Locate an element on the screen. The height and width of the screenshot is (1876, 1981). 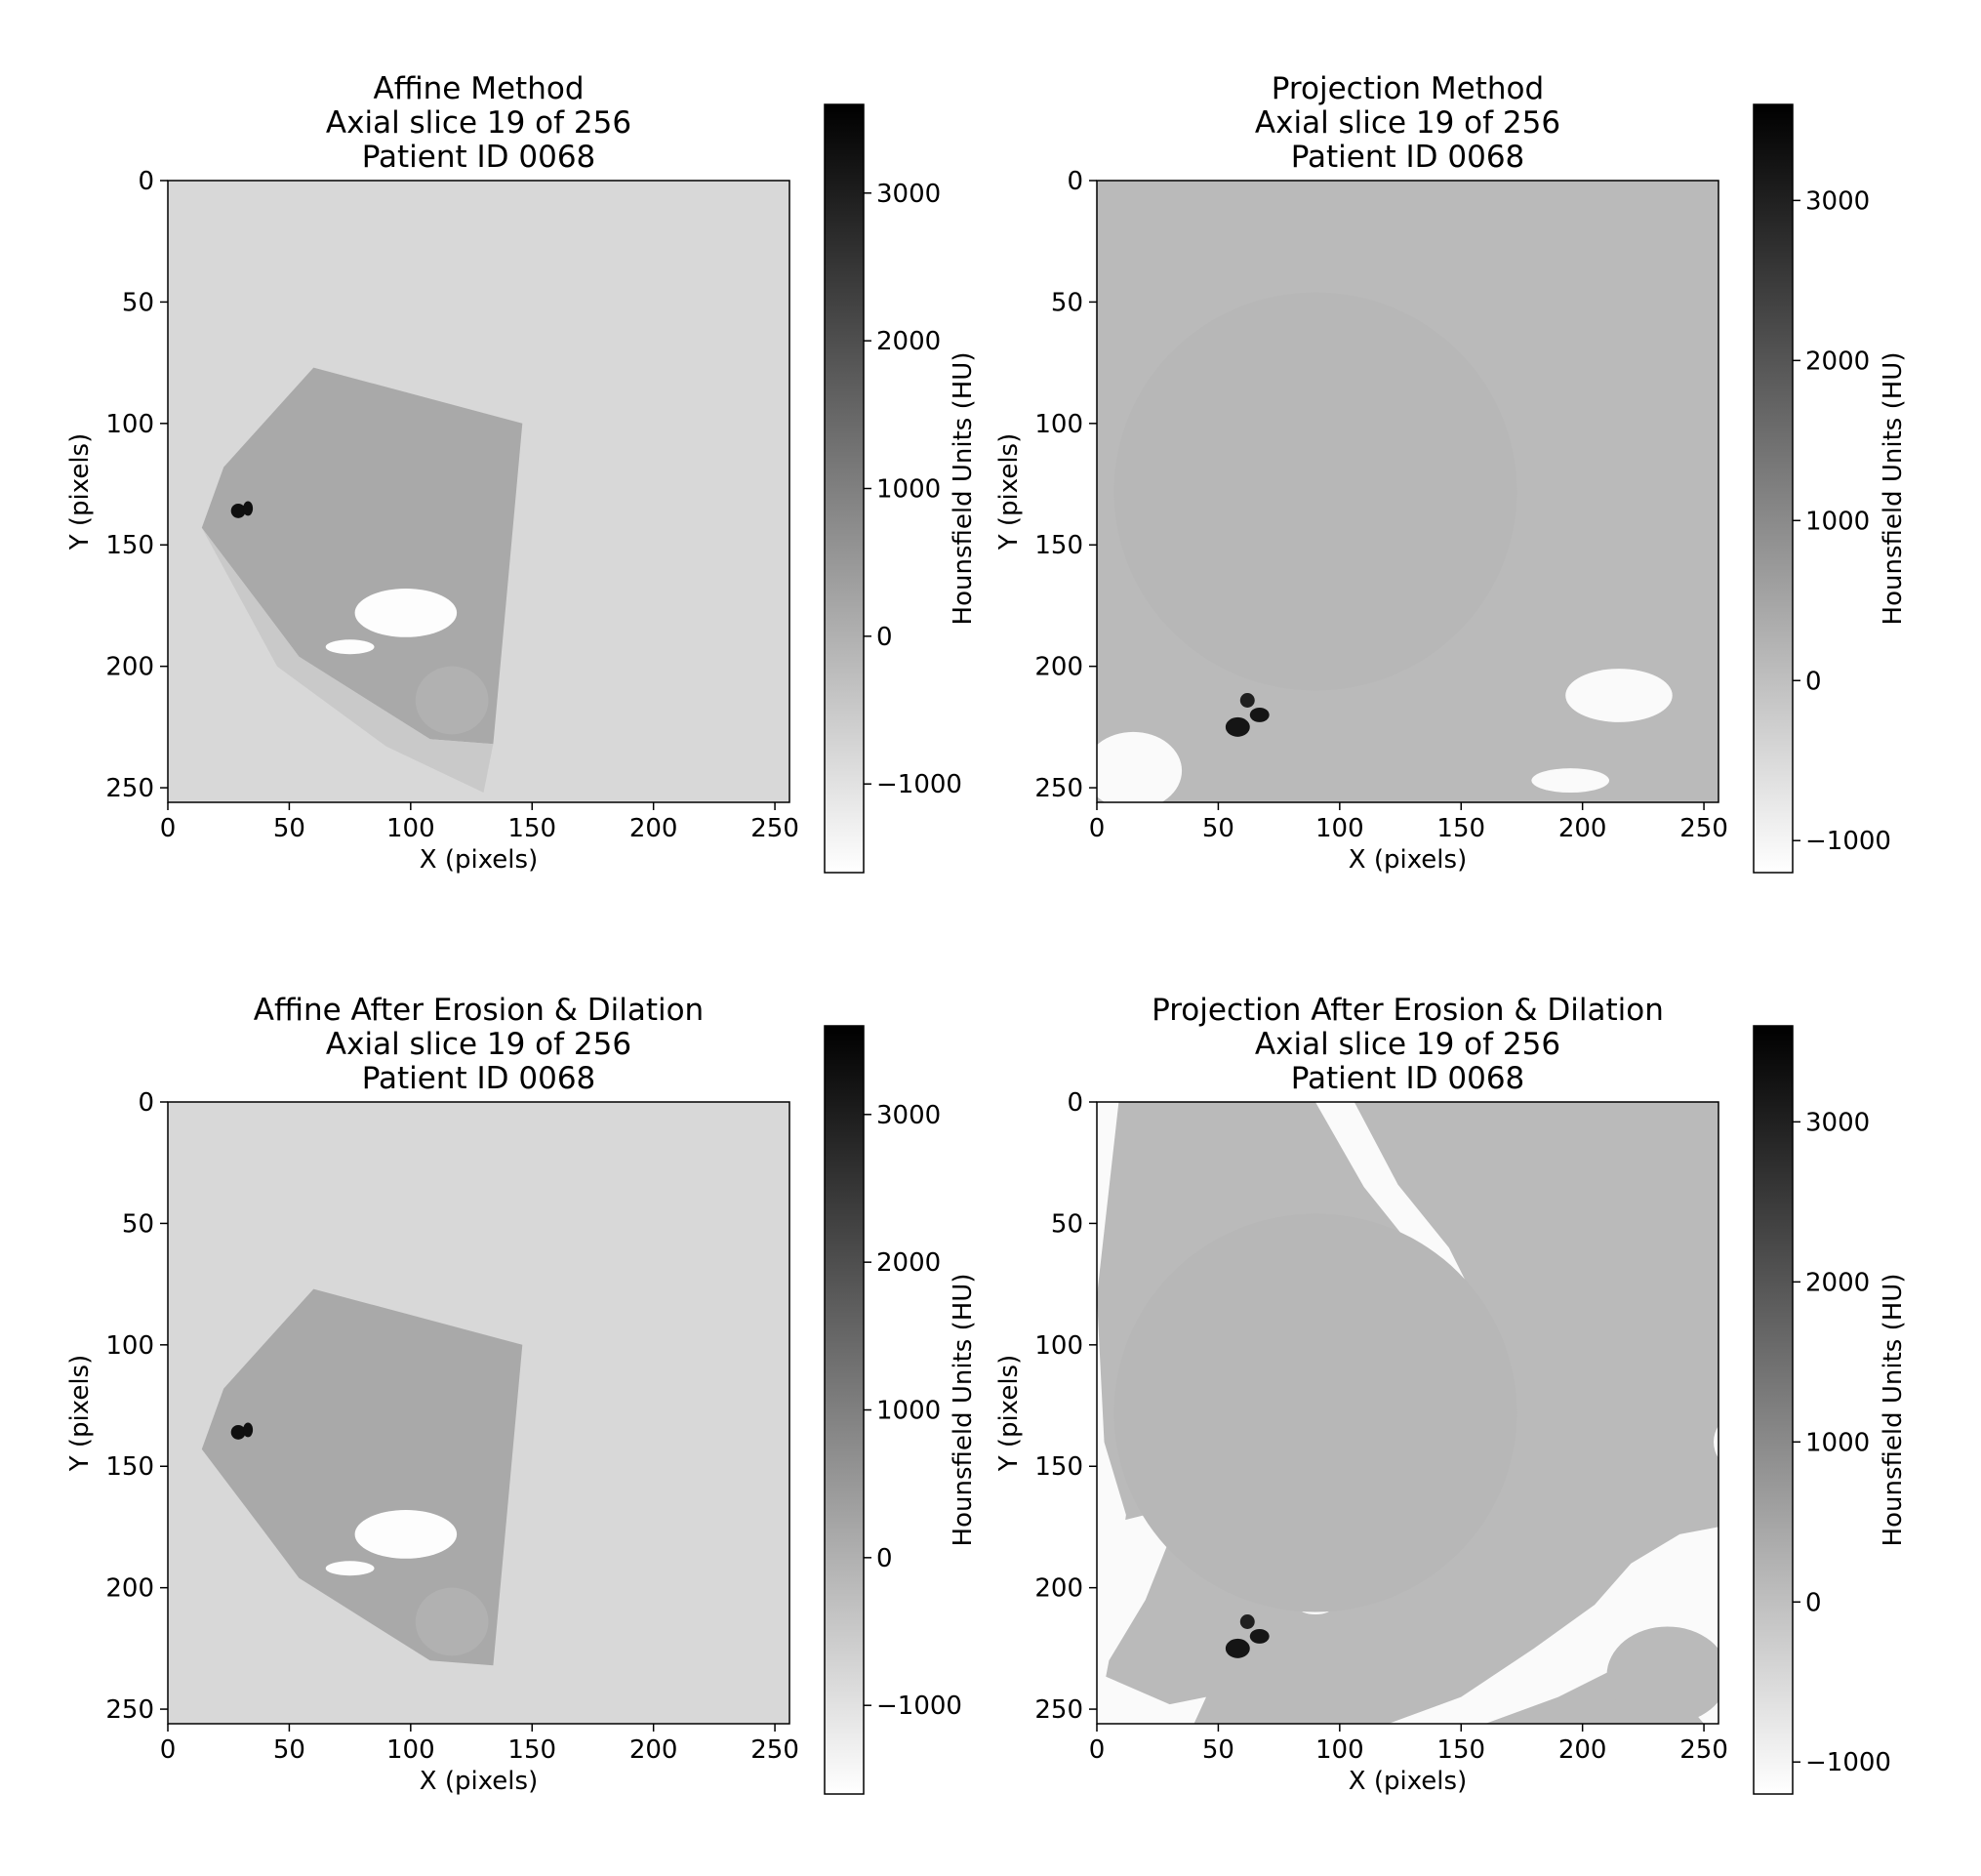
panel-title-line: Projection After Erosion & Dilation is located at coordinates (1408, 1010).